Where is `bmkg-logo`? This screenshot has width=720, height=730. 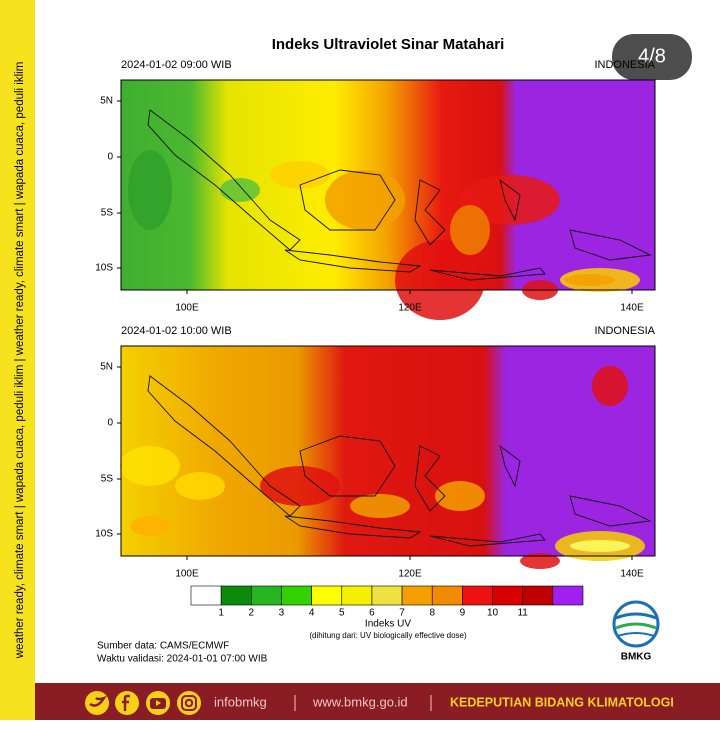
bmkg-logo is located at coordinates (636, 624).